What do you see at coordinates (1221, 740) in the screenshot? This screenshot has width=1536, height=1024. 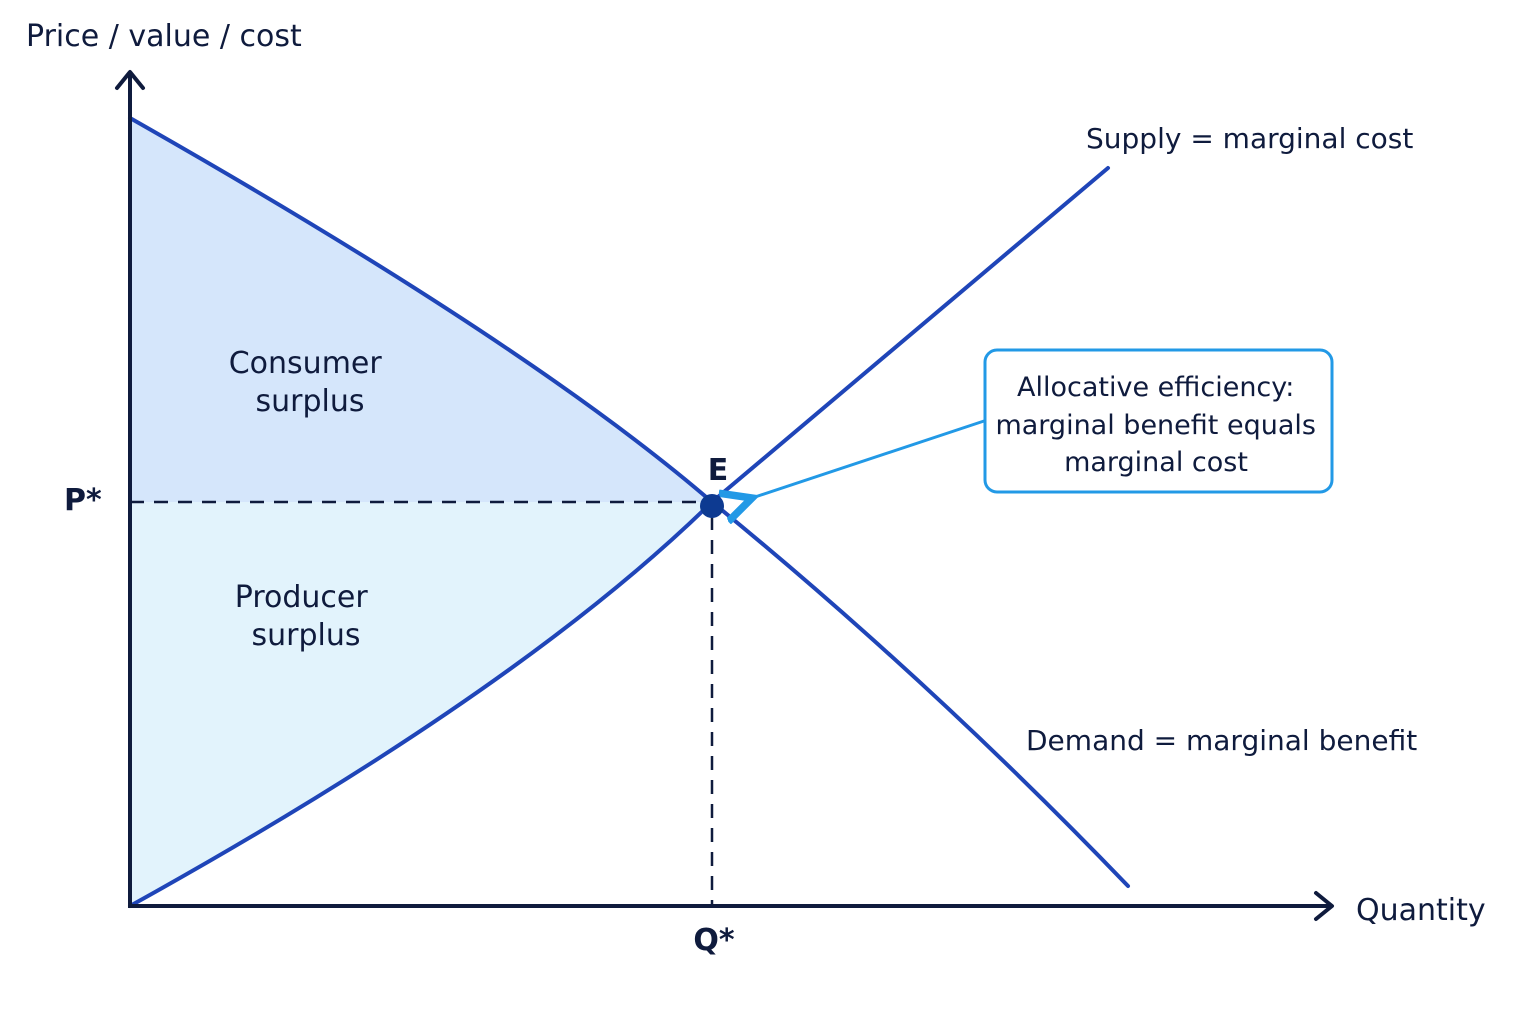 I see `demand-curve-label: Demand = marginal benefit` at bounding box center [1221, 740].